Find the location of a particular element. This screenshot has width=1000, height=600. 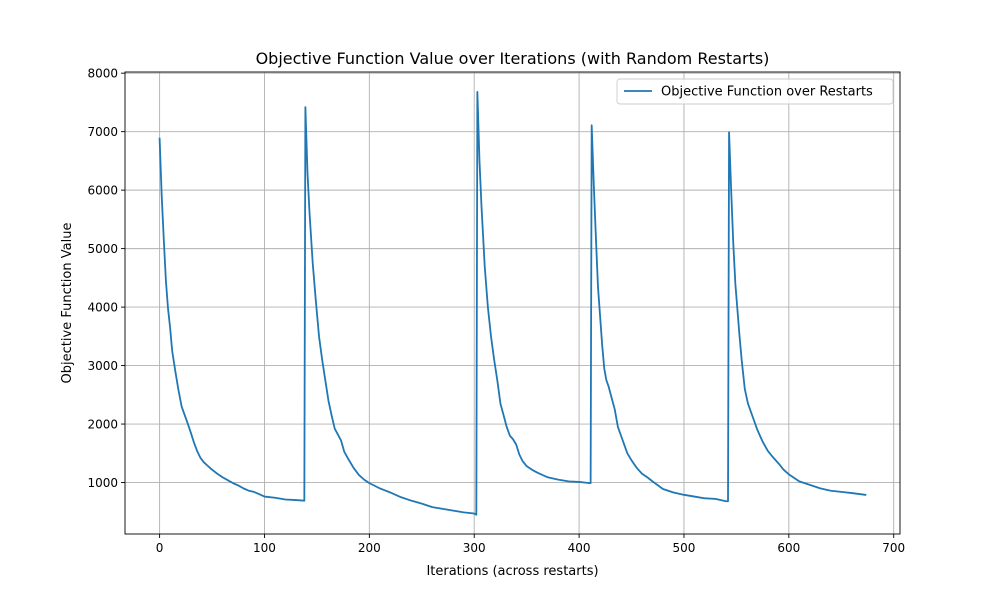

x-tick-label: 0 is located at coordinates (160, 548).